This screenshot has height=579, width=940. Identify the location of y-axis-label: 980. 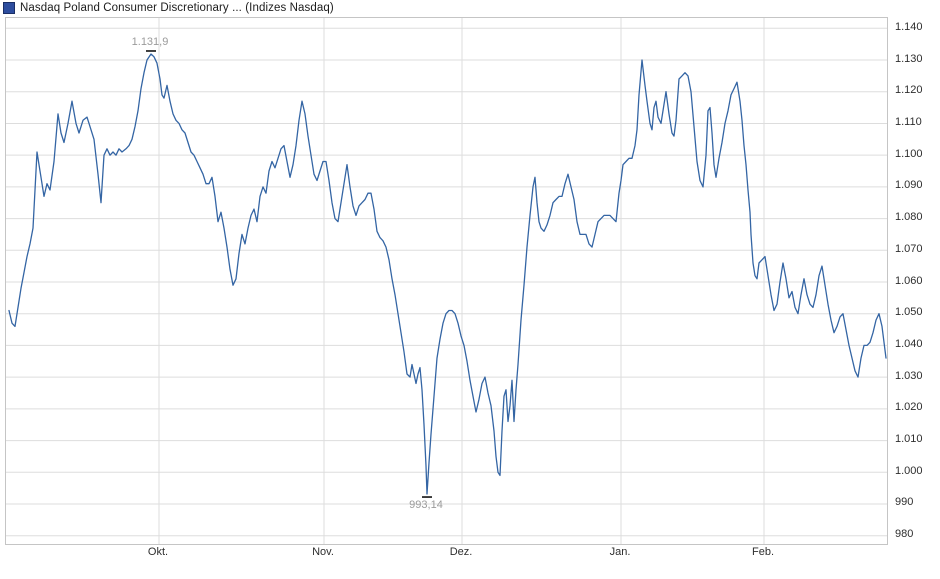
(904, 534).